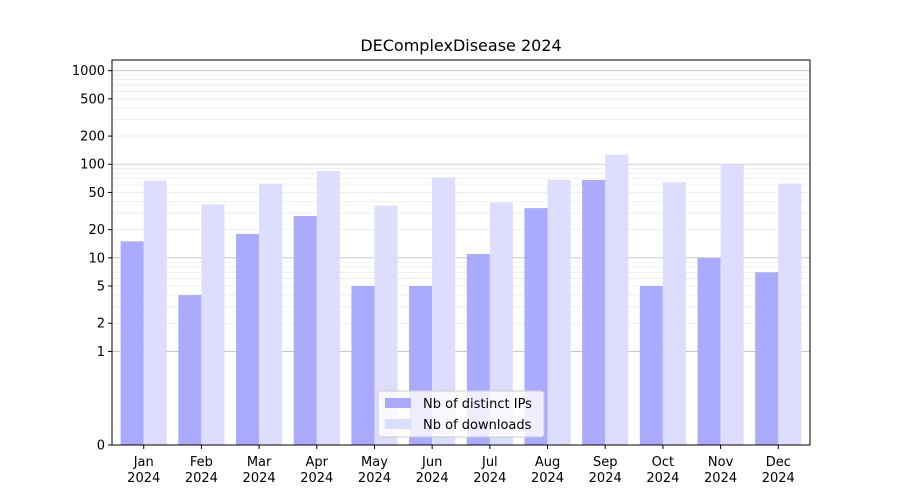 The image size is (900, 500). What do you see at coordinates (259, 462) in the screenshot?
I see `x-tick-label: Mar` at bounding box center [259, 462].